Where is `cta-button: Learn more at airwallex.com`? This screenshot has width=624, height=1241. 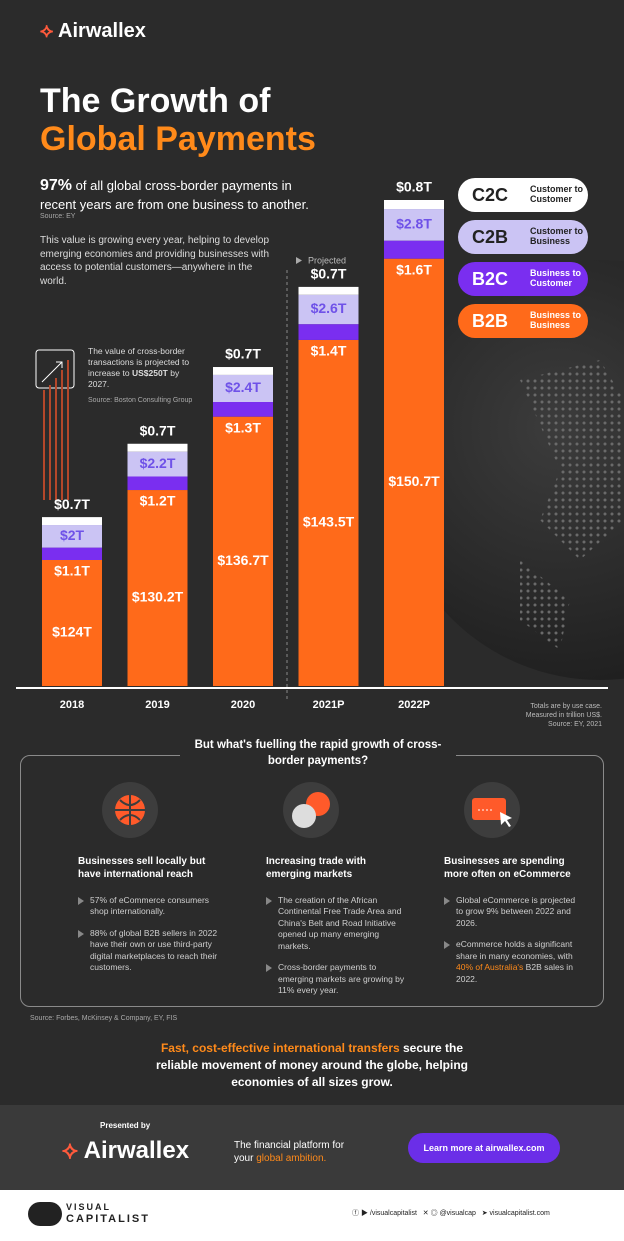 cta-button: Learn more at airwallex.com is located at coordinates (484, 1148).